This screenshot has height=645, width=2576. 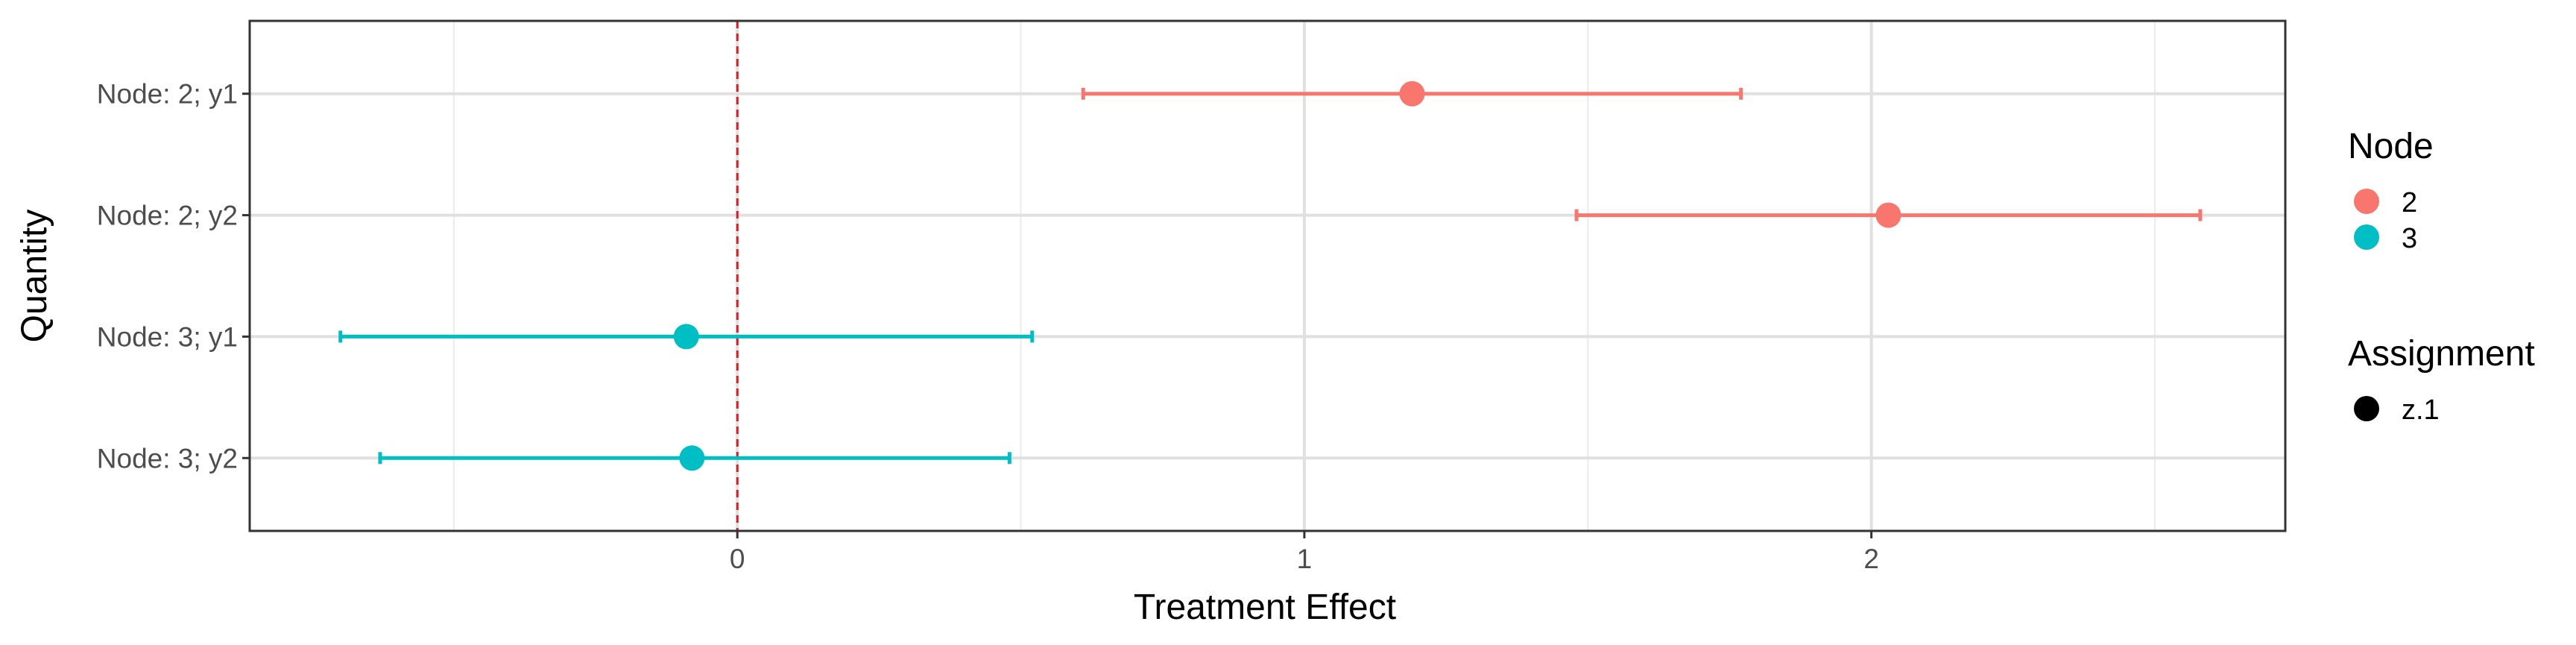 What do you see at coordinates (2366, 408) in the screenshot?
I see `legend-assignment-z1-dot` at bounding box center [2366, 408].